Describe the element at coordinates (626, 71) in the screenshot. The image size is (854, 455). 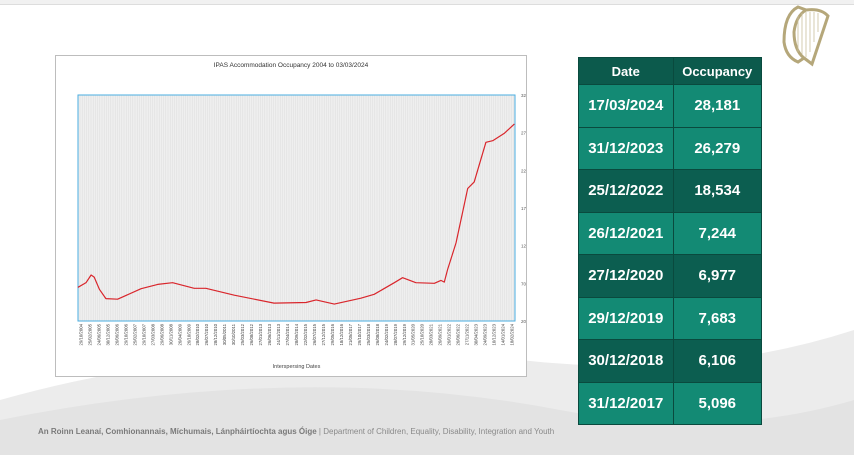
I see `header-date: Date` at that location.